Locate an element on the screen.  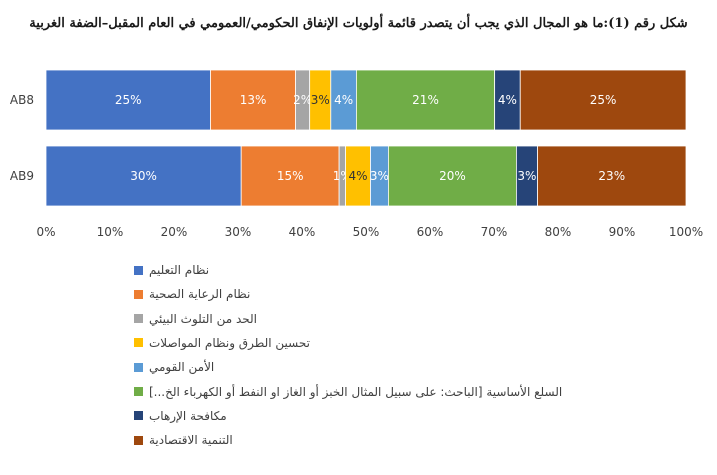
data-label-ab8-1: 13% is located at coordinates (253, 100).